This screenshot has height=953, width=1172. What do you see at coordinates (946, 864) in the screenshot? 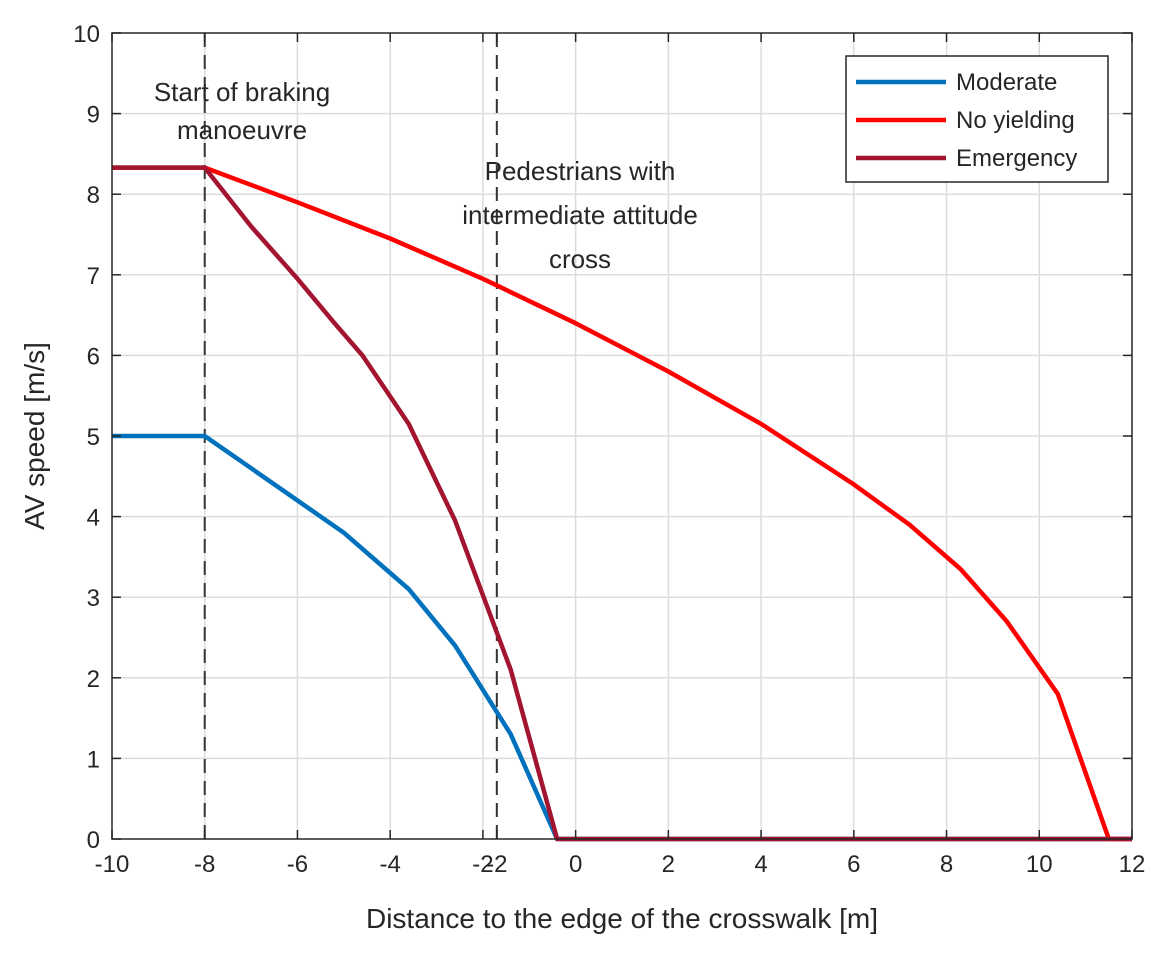
I see `x-tick-label: 8` at bounding box center [946, 864].